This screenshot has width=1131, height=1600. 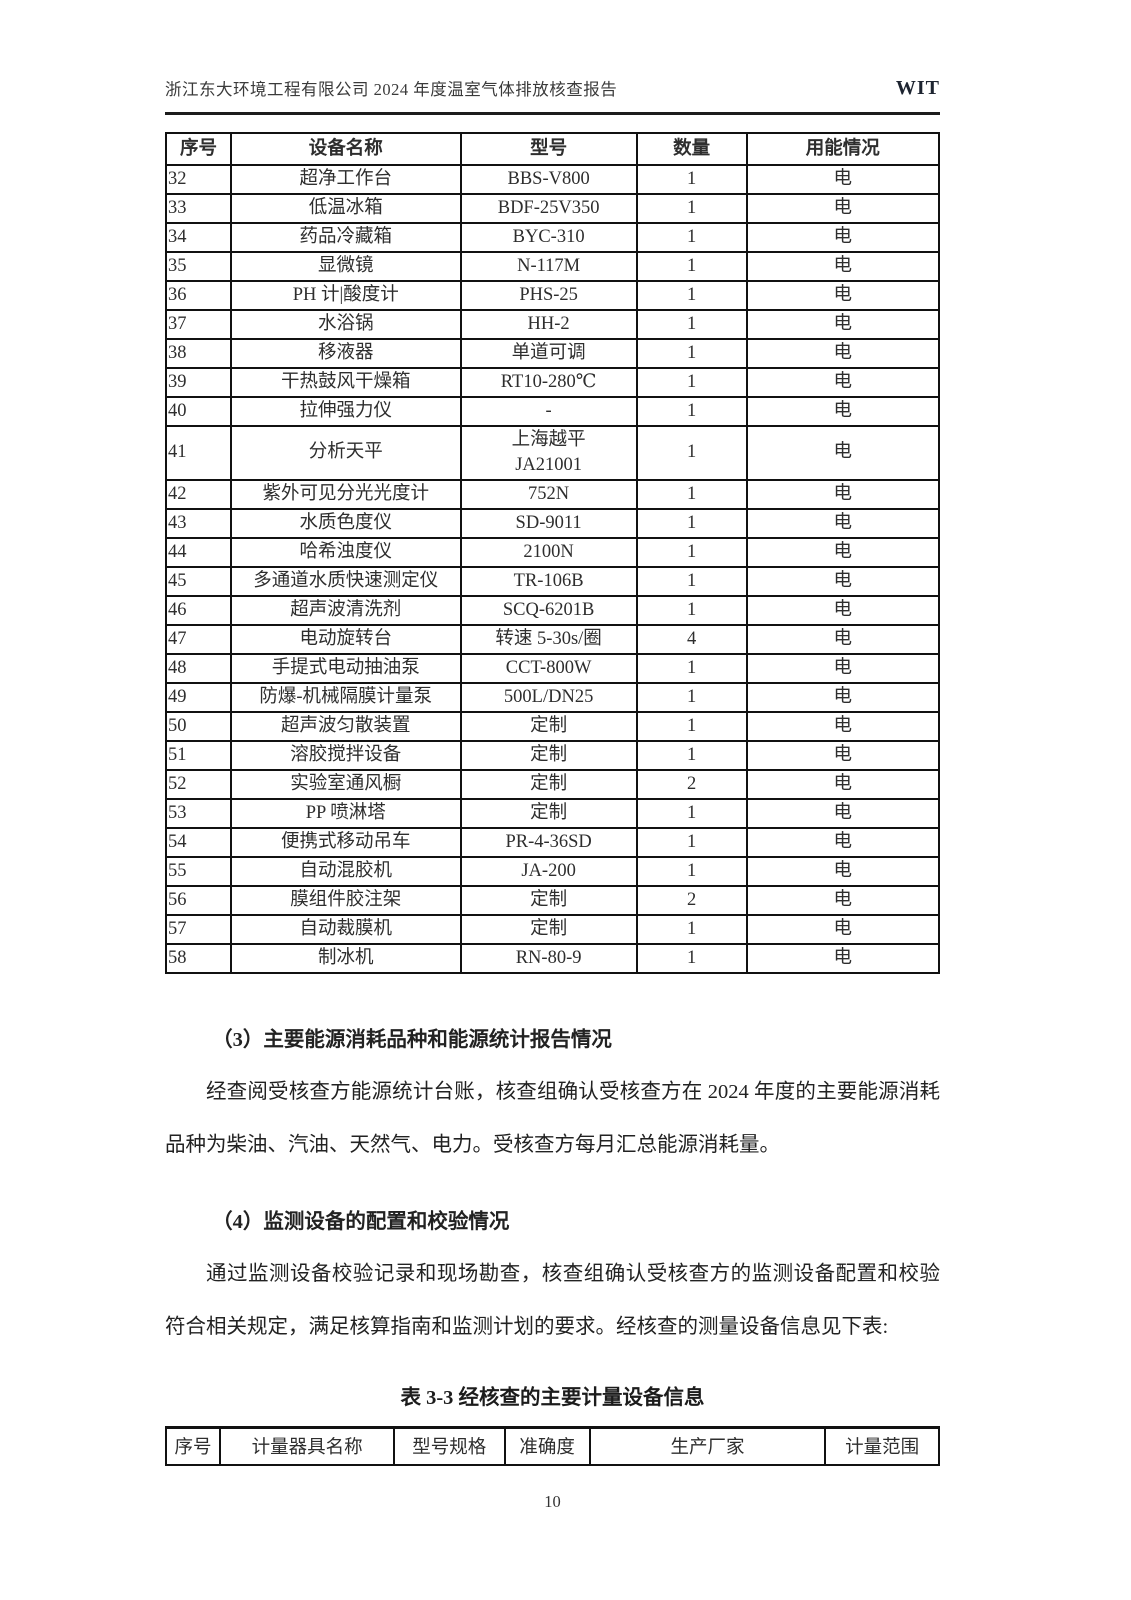 What do you see at coordinates (548, 697) in the screenshot?
I see `model: 500L/DN25` at bounding box center [548, 697].